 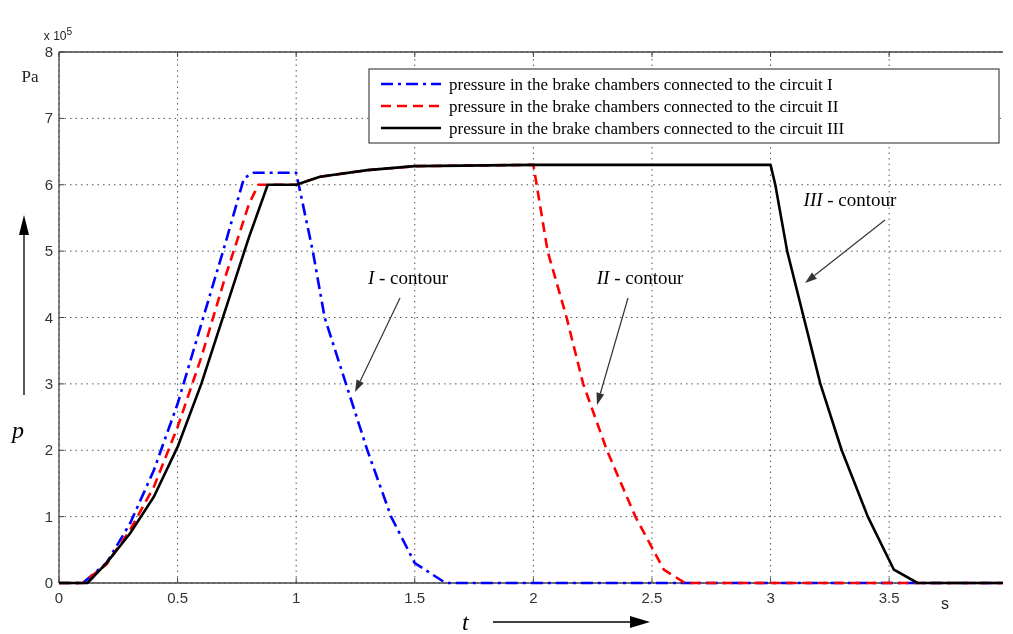 I want to click on y-tick-label: 6, so click(x=48, y=184).